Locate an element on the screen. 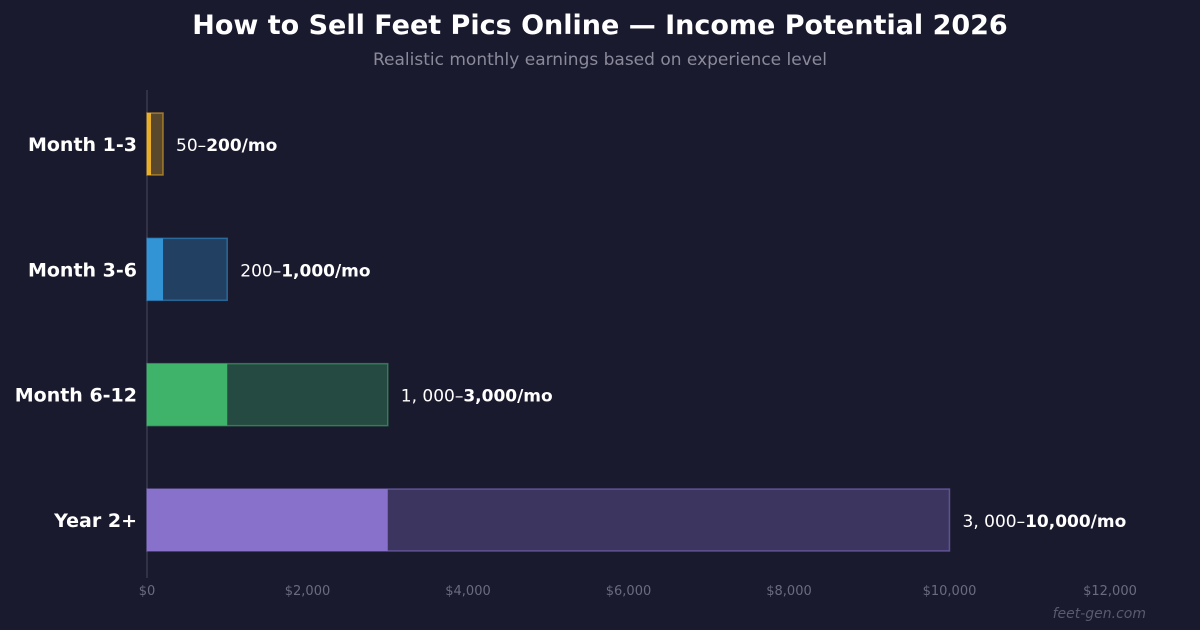 The image size is (1200, 630). range-value-label: 1, 000–3,000/mo is located at coordinates (477, 397).